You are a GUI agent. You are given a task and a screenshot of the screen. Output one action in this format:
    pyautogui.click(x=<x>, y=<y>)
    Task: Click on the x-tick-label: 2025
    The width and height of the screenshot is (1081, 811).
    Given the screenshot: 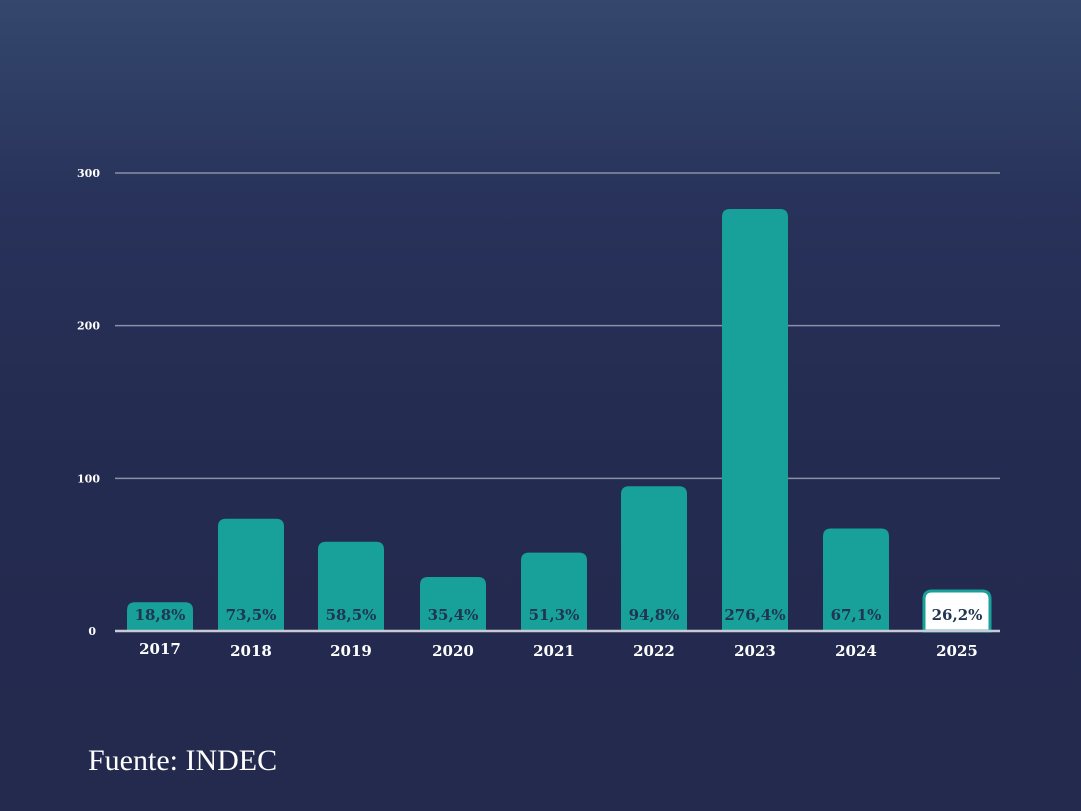 What is the action you would take?
    pyautogui.click(x=957, y=651)
    